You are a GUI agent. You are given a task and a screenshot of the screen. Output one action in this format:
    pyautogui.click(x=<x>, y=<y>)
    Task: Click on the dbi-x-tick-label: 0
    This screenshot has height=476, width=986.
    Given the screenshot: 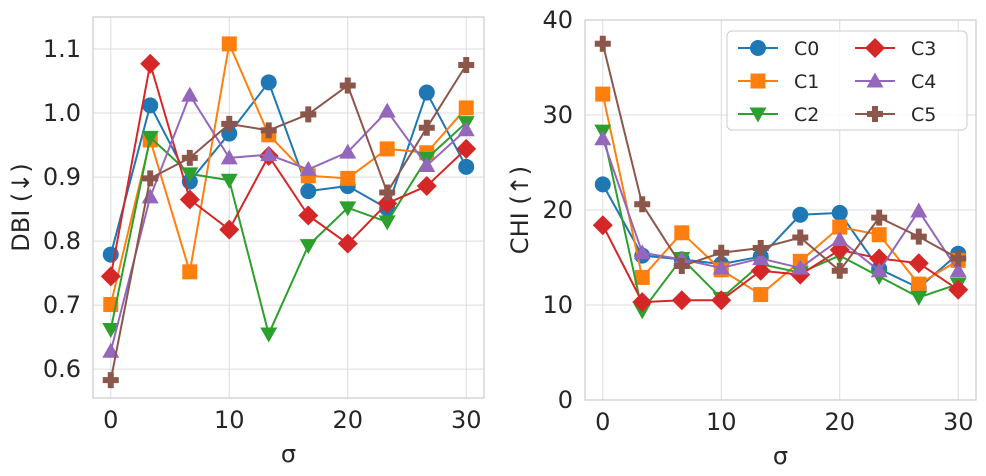 What is the action you would take?
    pyautogui.click(x=110, y=420)
    